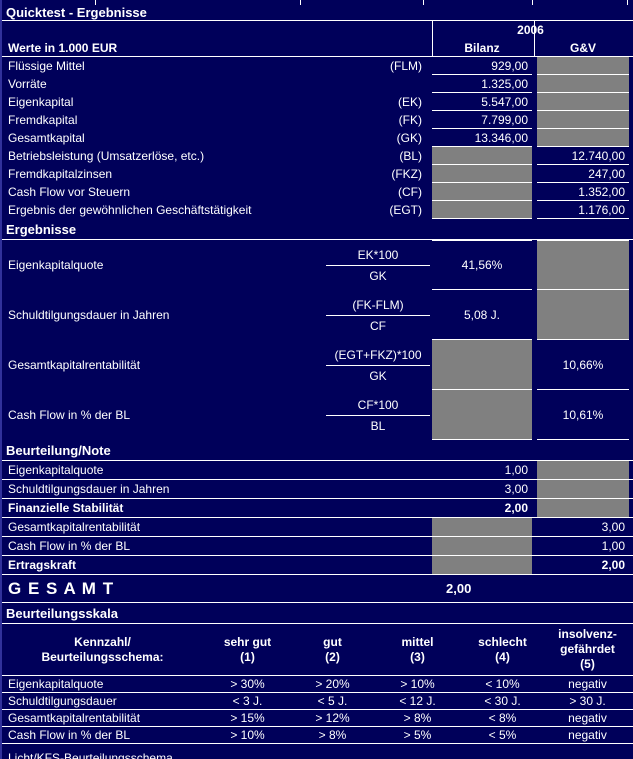 Image resolution: width=633 pixels, height=759 pixels. I want to click on formula-cell: (EGT+FKZ)*100 GK, so click(378, 365).